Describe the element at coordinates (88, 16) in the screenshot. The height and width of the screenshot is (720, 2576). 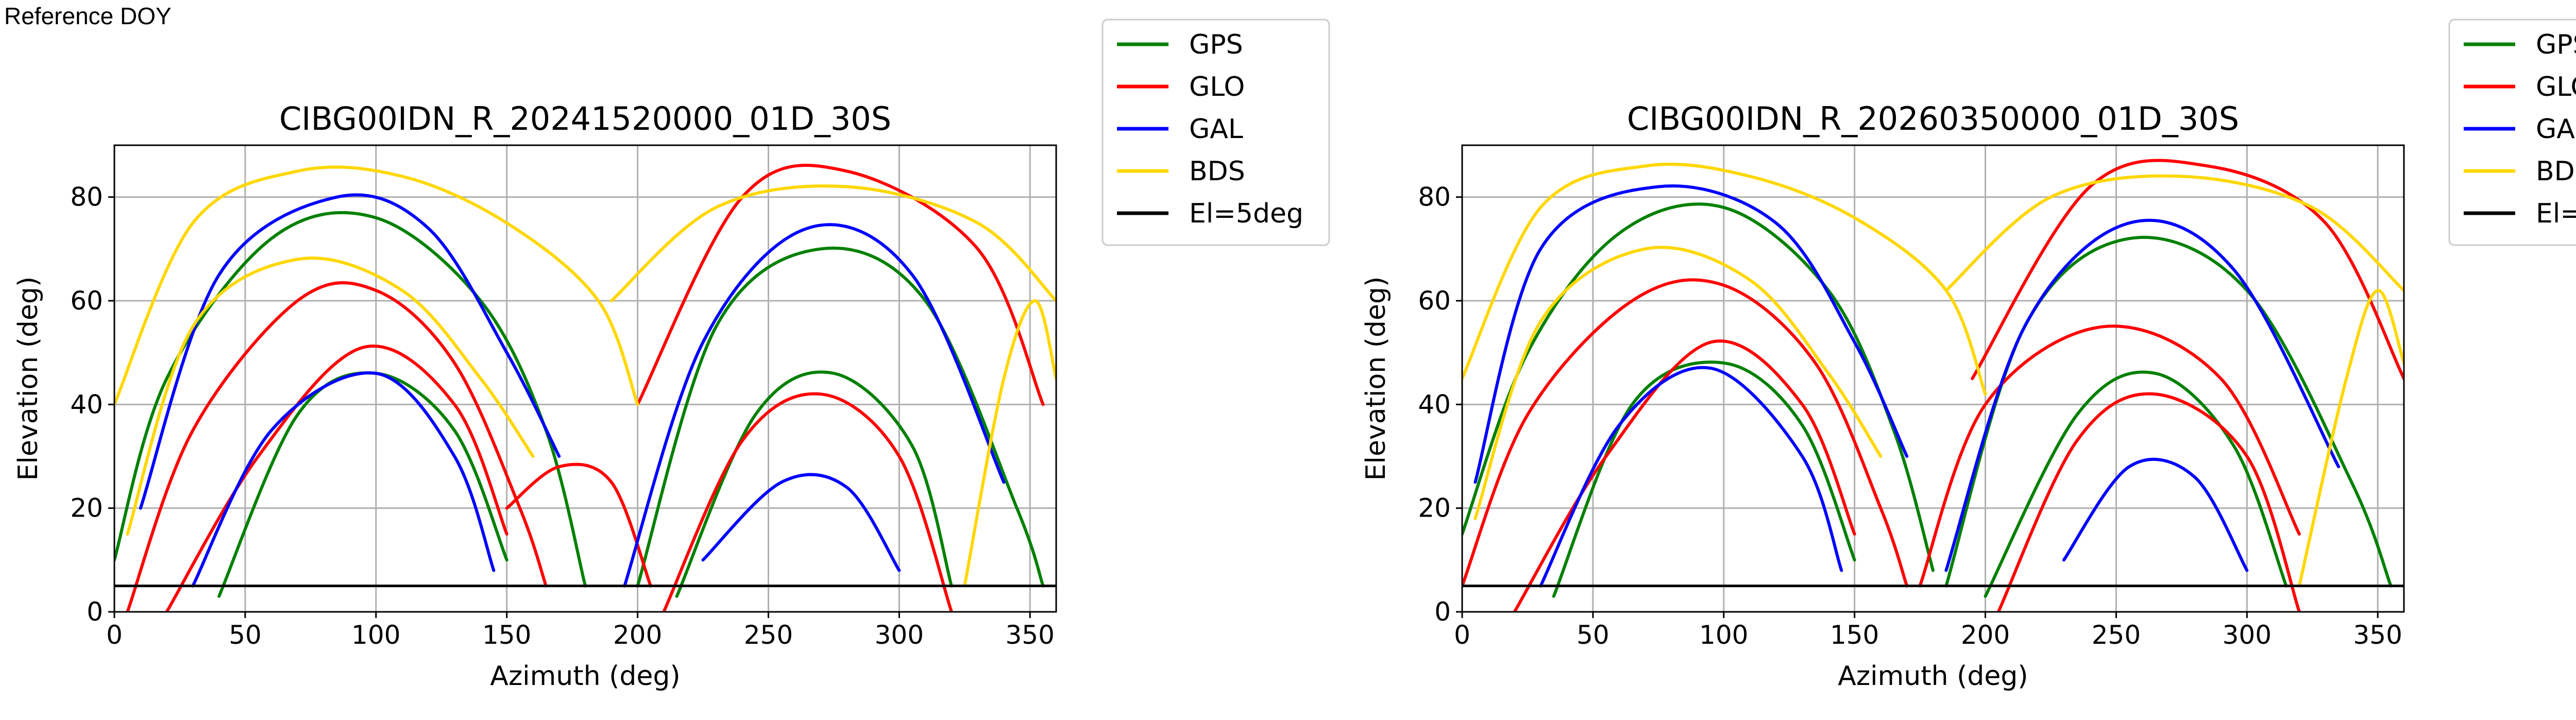
I see `reference-doy-label: Reference DOY` at that location.